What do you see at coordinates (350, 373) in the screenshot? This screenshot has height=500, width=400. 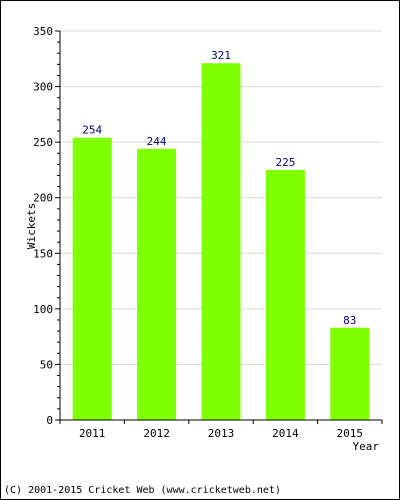 I see `bar-2015` at bounding box center [350, 373].